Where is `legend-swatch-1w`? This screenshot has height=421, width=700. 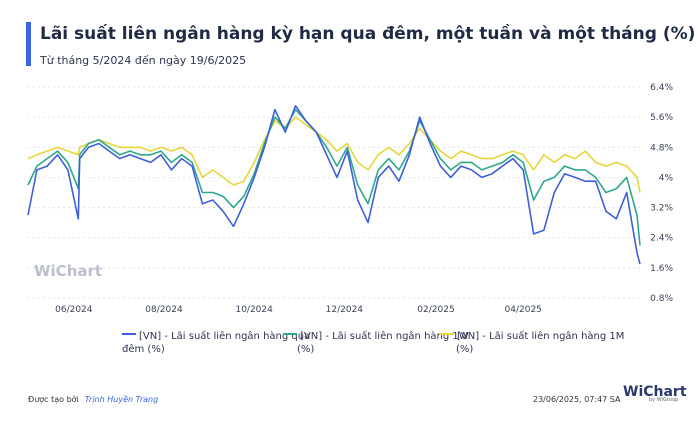
legend-swatch-1w is located at coordinates (290, 334).